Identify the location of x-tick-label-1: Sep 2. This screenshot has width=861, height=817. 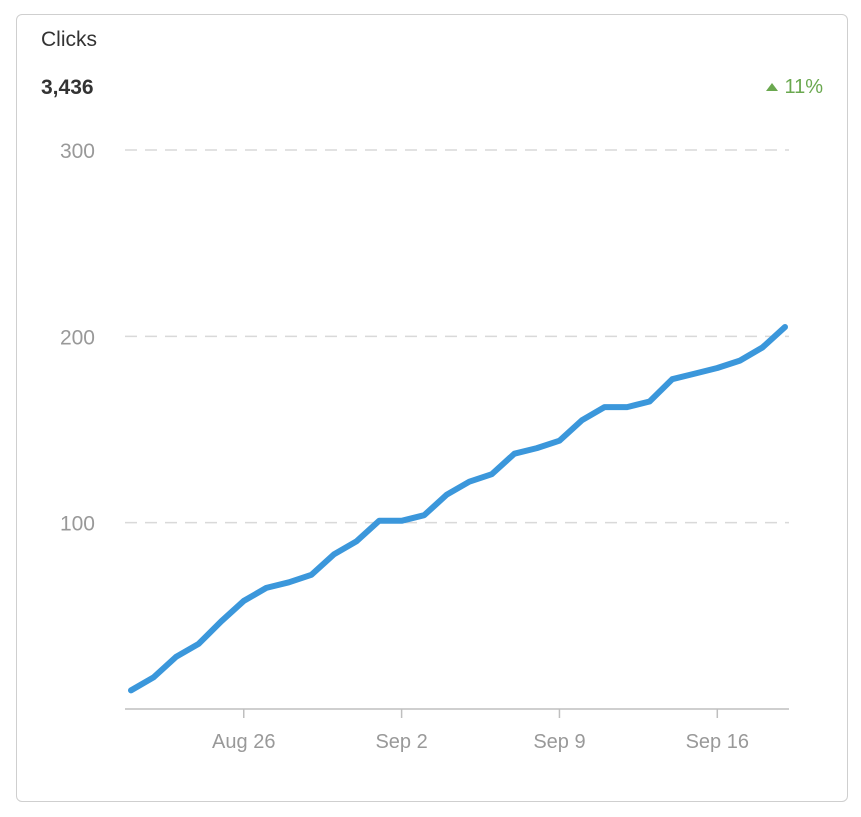
(401, 742).